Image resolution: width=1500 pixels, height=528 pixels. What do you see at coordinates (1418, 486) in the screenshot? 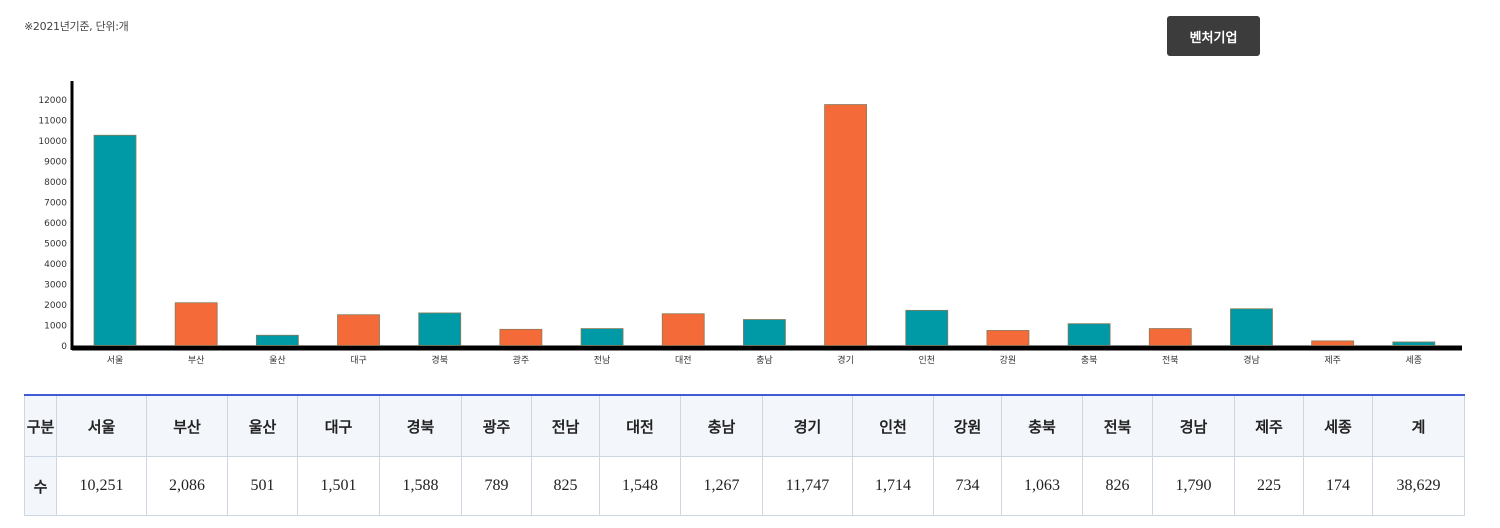
I see `table-cell: 38,629` at bounding box center [1418, 486].